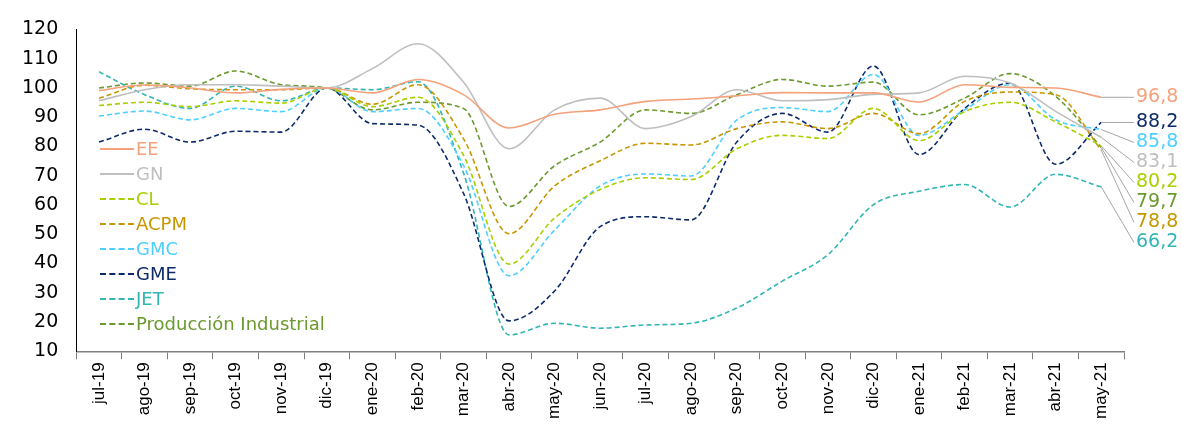 The width and height of the screenshot is (1182, 426). What do you see at coordinates (1157, 180) in the screenshot?
I see `data-label: 80,2` at bounding box center [1157, 180].